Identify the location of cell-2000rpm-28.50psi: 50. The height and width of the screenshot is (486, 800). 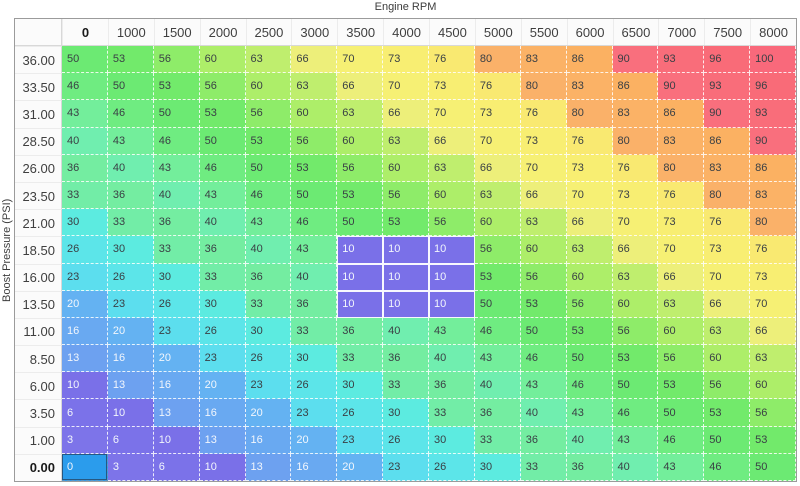
(222, 141).